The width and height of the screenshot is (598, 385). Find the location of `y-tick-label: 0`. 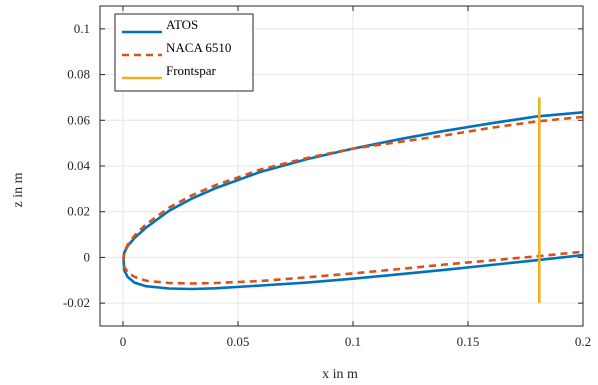

y-tick-label: 0 is located at coordinates (87, 256).